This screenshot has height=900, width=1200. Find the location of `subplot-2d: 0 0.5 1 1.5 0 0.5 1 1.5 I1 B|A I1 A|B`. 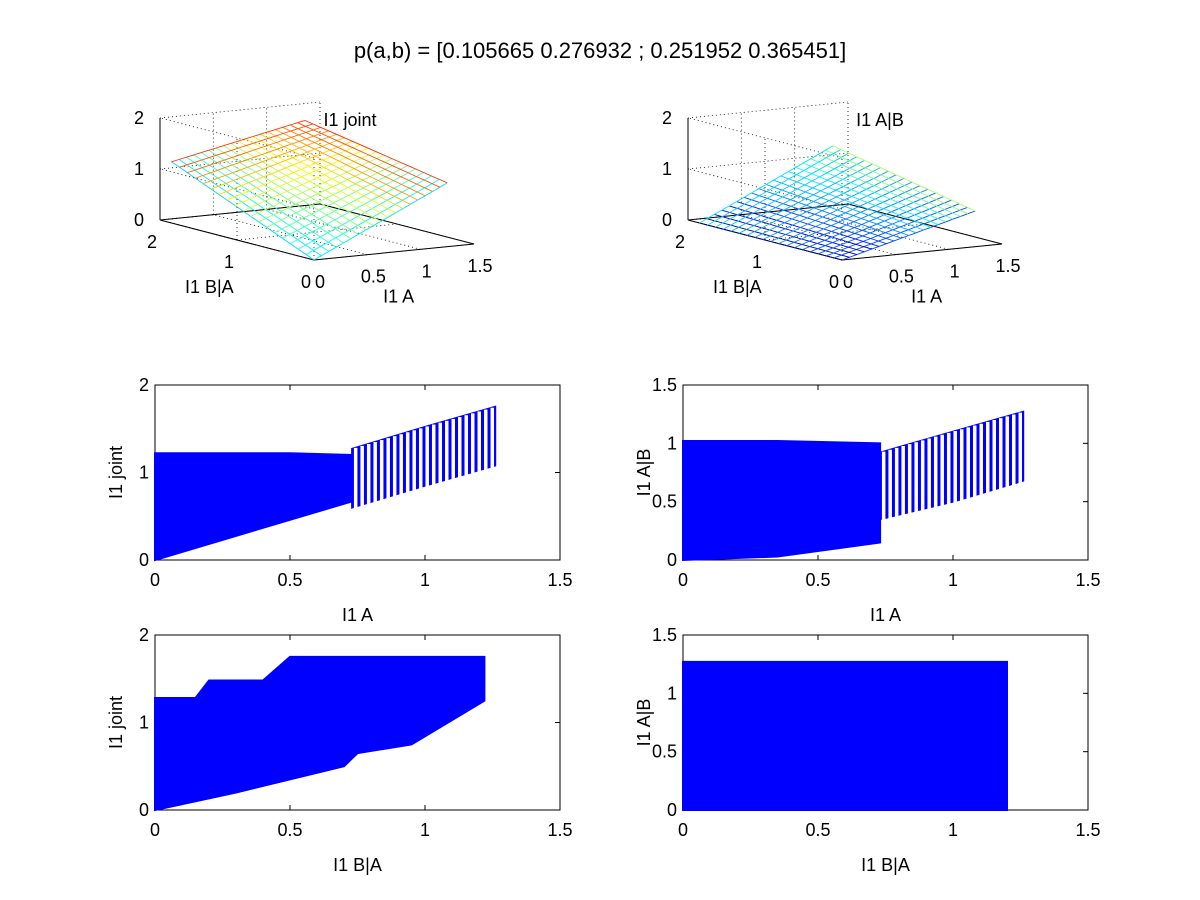

subplot-2d: 0 0.5 1 1.5 0 0.5 1 1.5 I1 B|A I1 A|B is located at coordinates (867, 750).